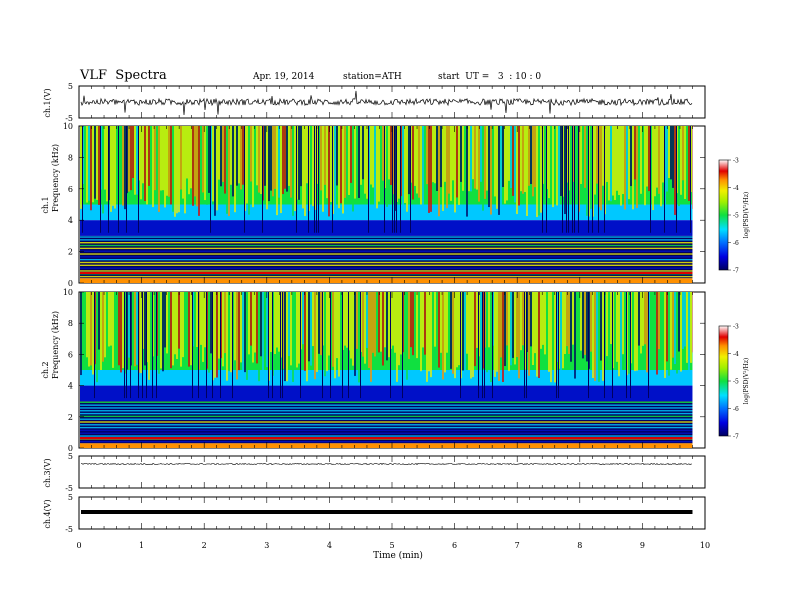 The width and height of the screenshot is (792, 612). I want to click on y-tick-label: 10, so click(68, 292).